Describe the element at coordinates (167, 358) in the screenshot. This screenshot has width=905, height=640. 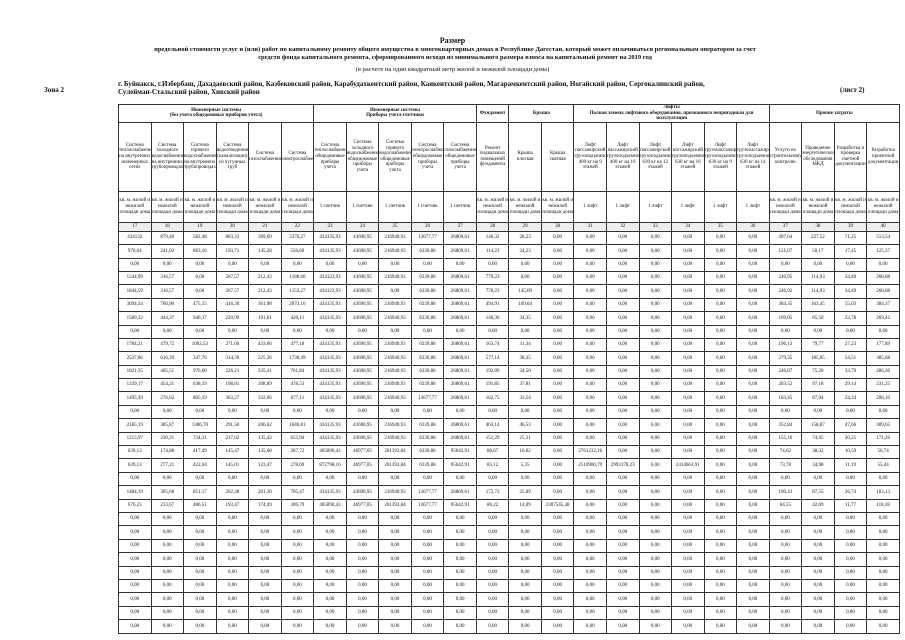
I see `table-cell: 616,39` at that location.